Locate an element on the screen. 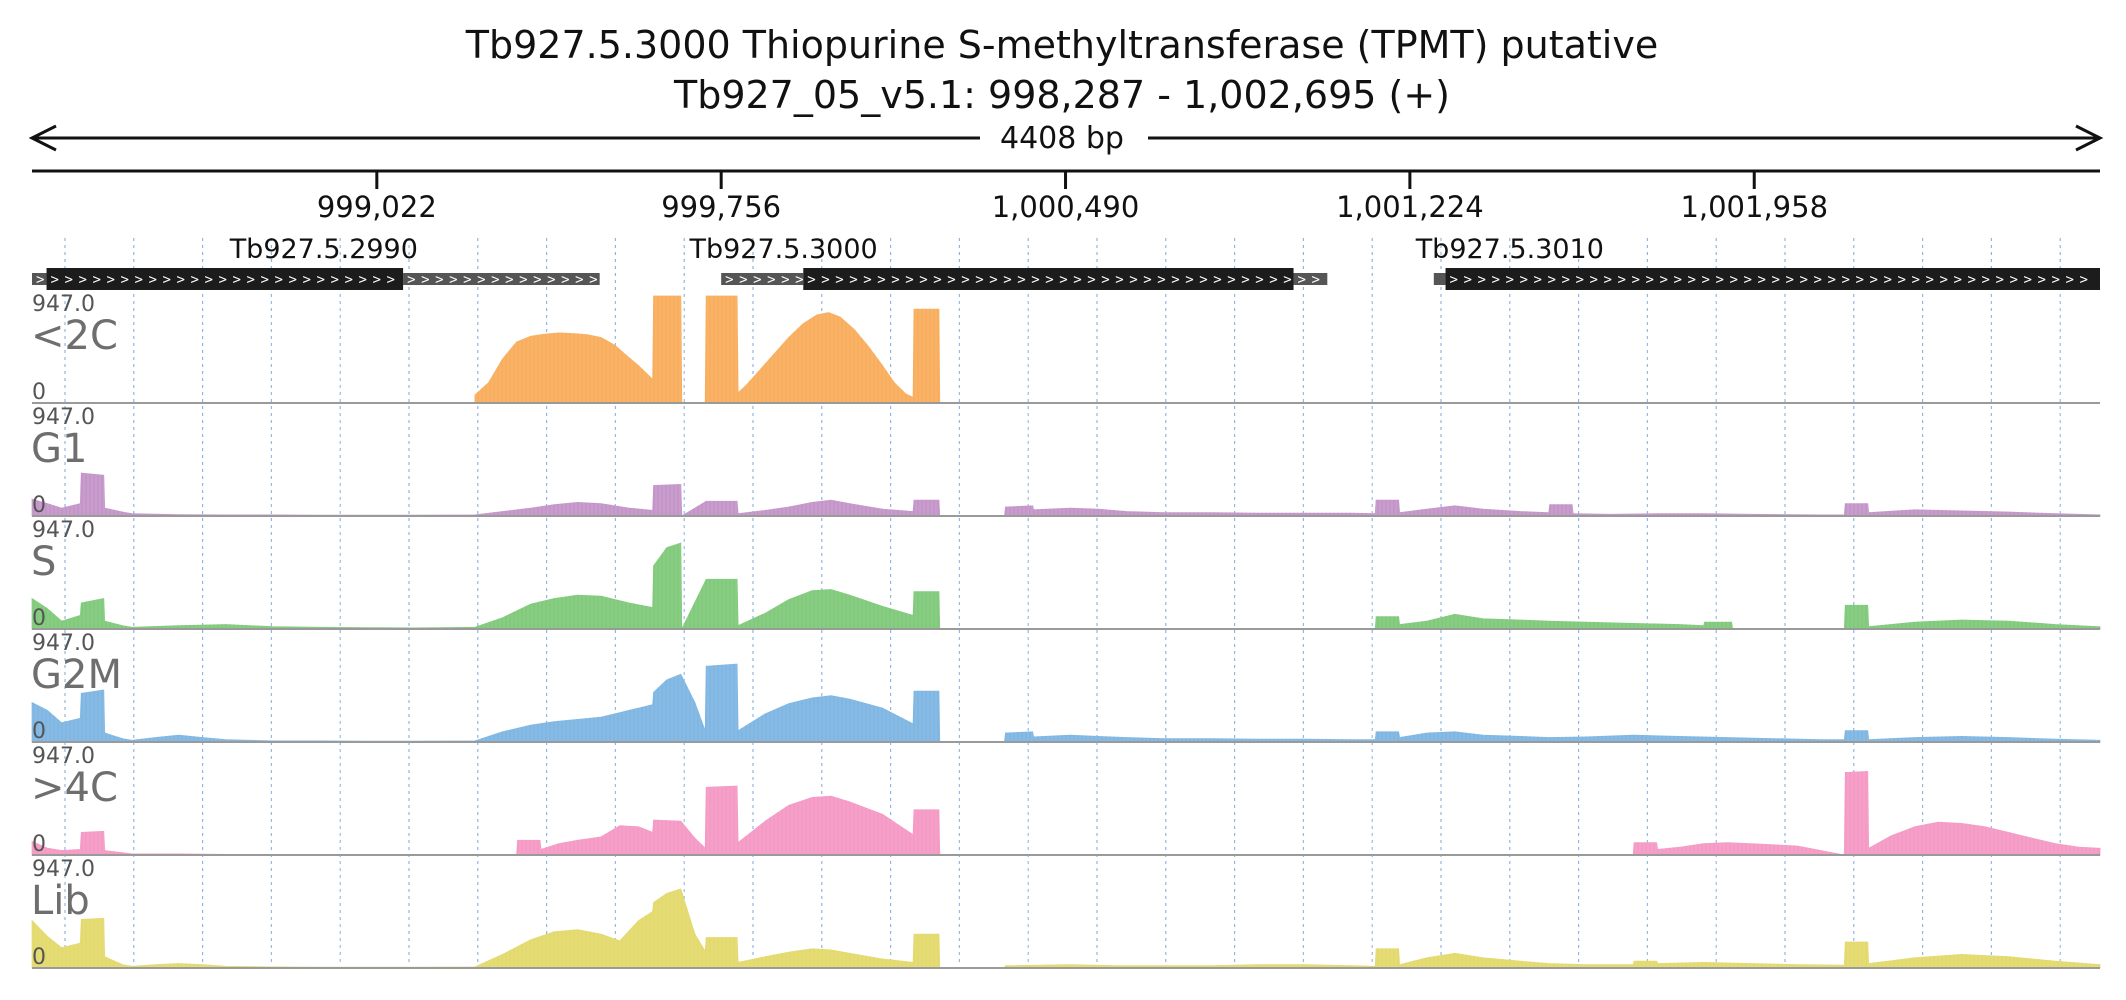 Image resolution: width=2126 pixels, height=1000 pixels. ruler-tick-label: 1,001,224 is located at coordinates (1410, 207).